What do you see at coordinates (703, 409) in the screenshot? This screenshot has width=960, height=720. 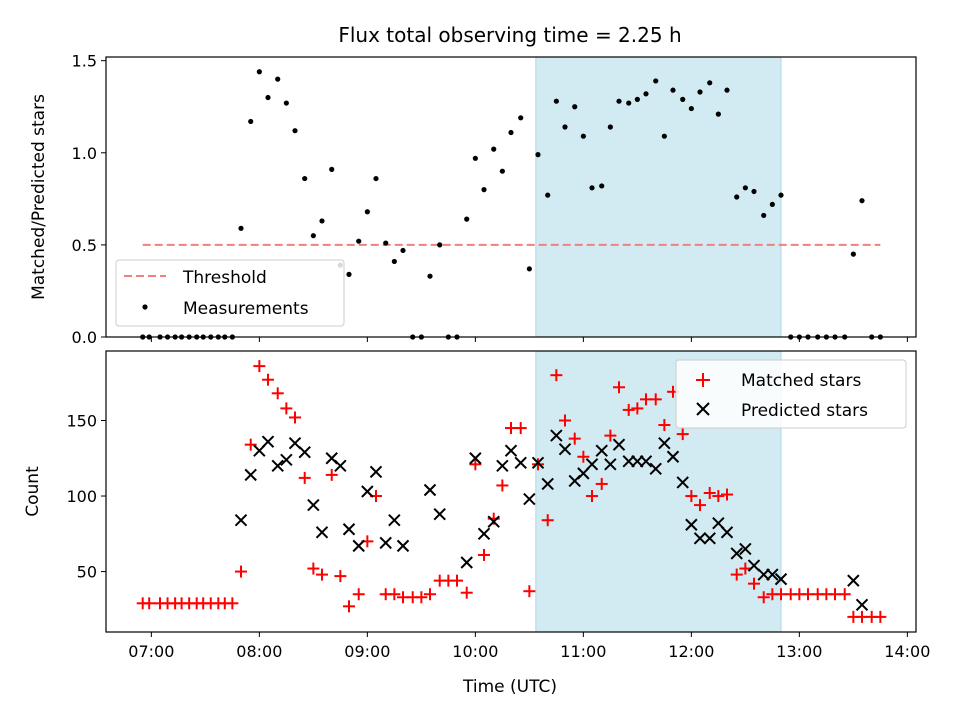 I see `legend-predicted-swatch` at bounding box center [703, 409].